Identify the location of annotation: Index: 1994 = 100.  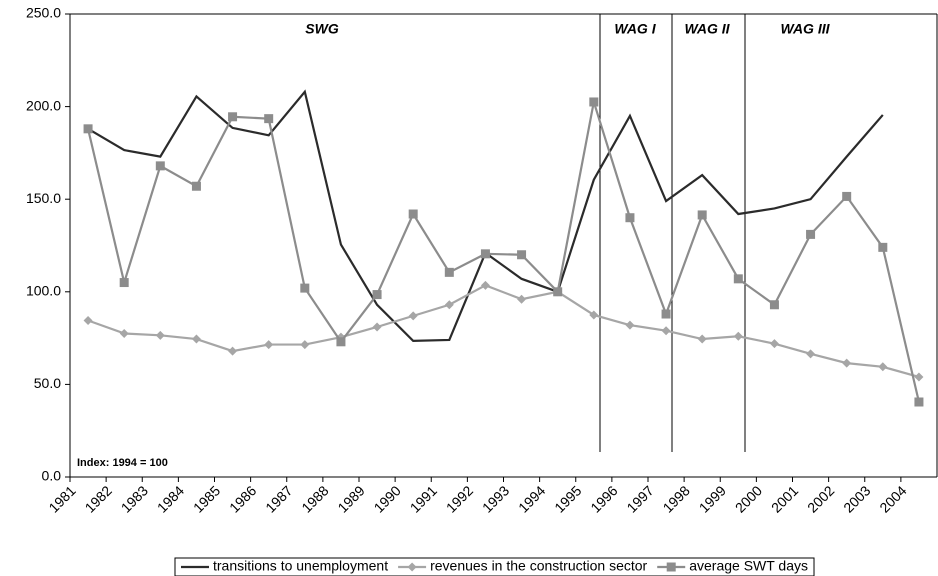
(122, 463).